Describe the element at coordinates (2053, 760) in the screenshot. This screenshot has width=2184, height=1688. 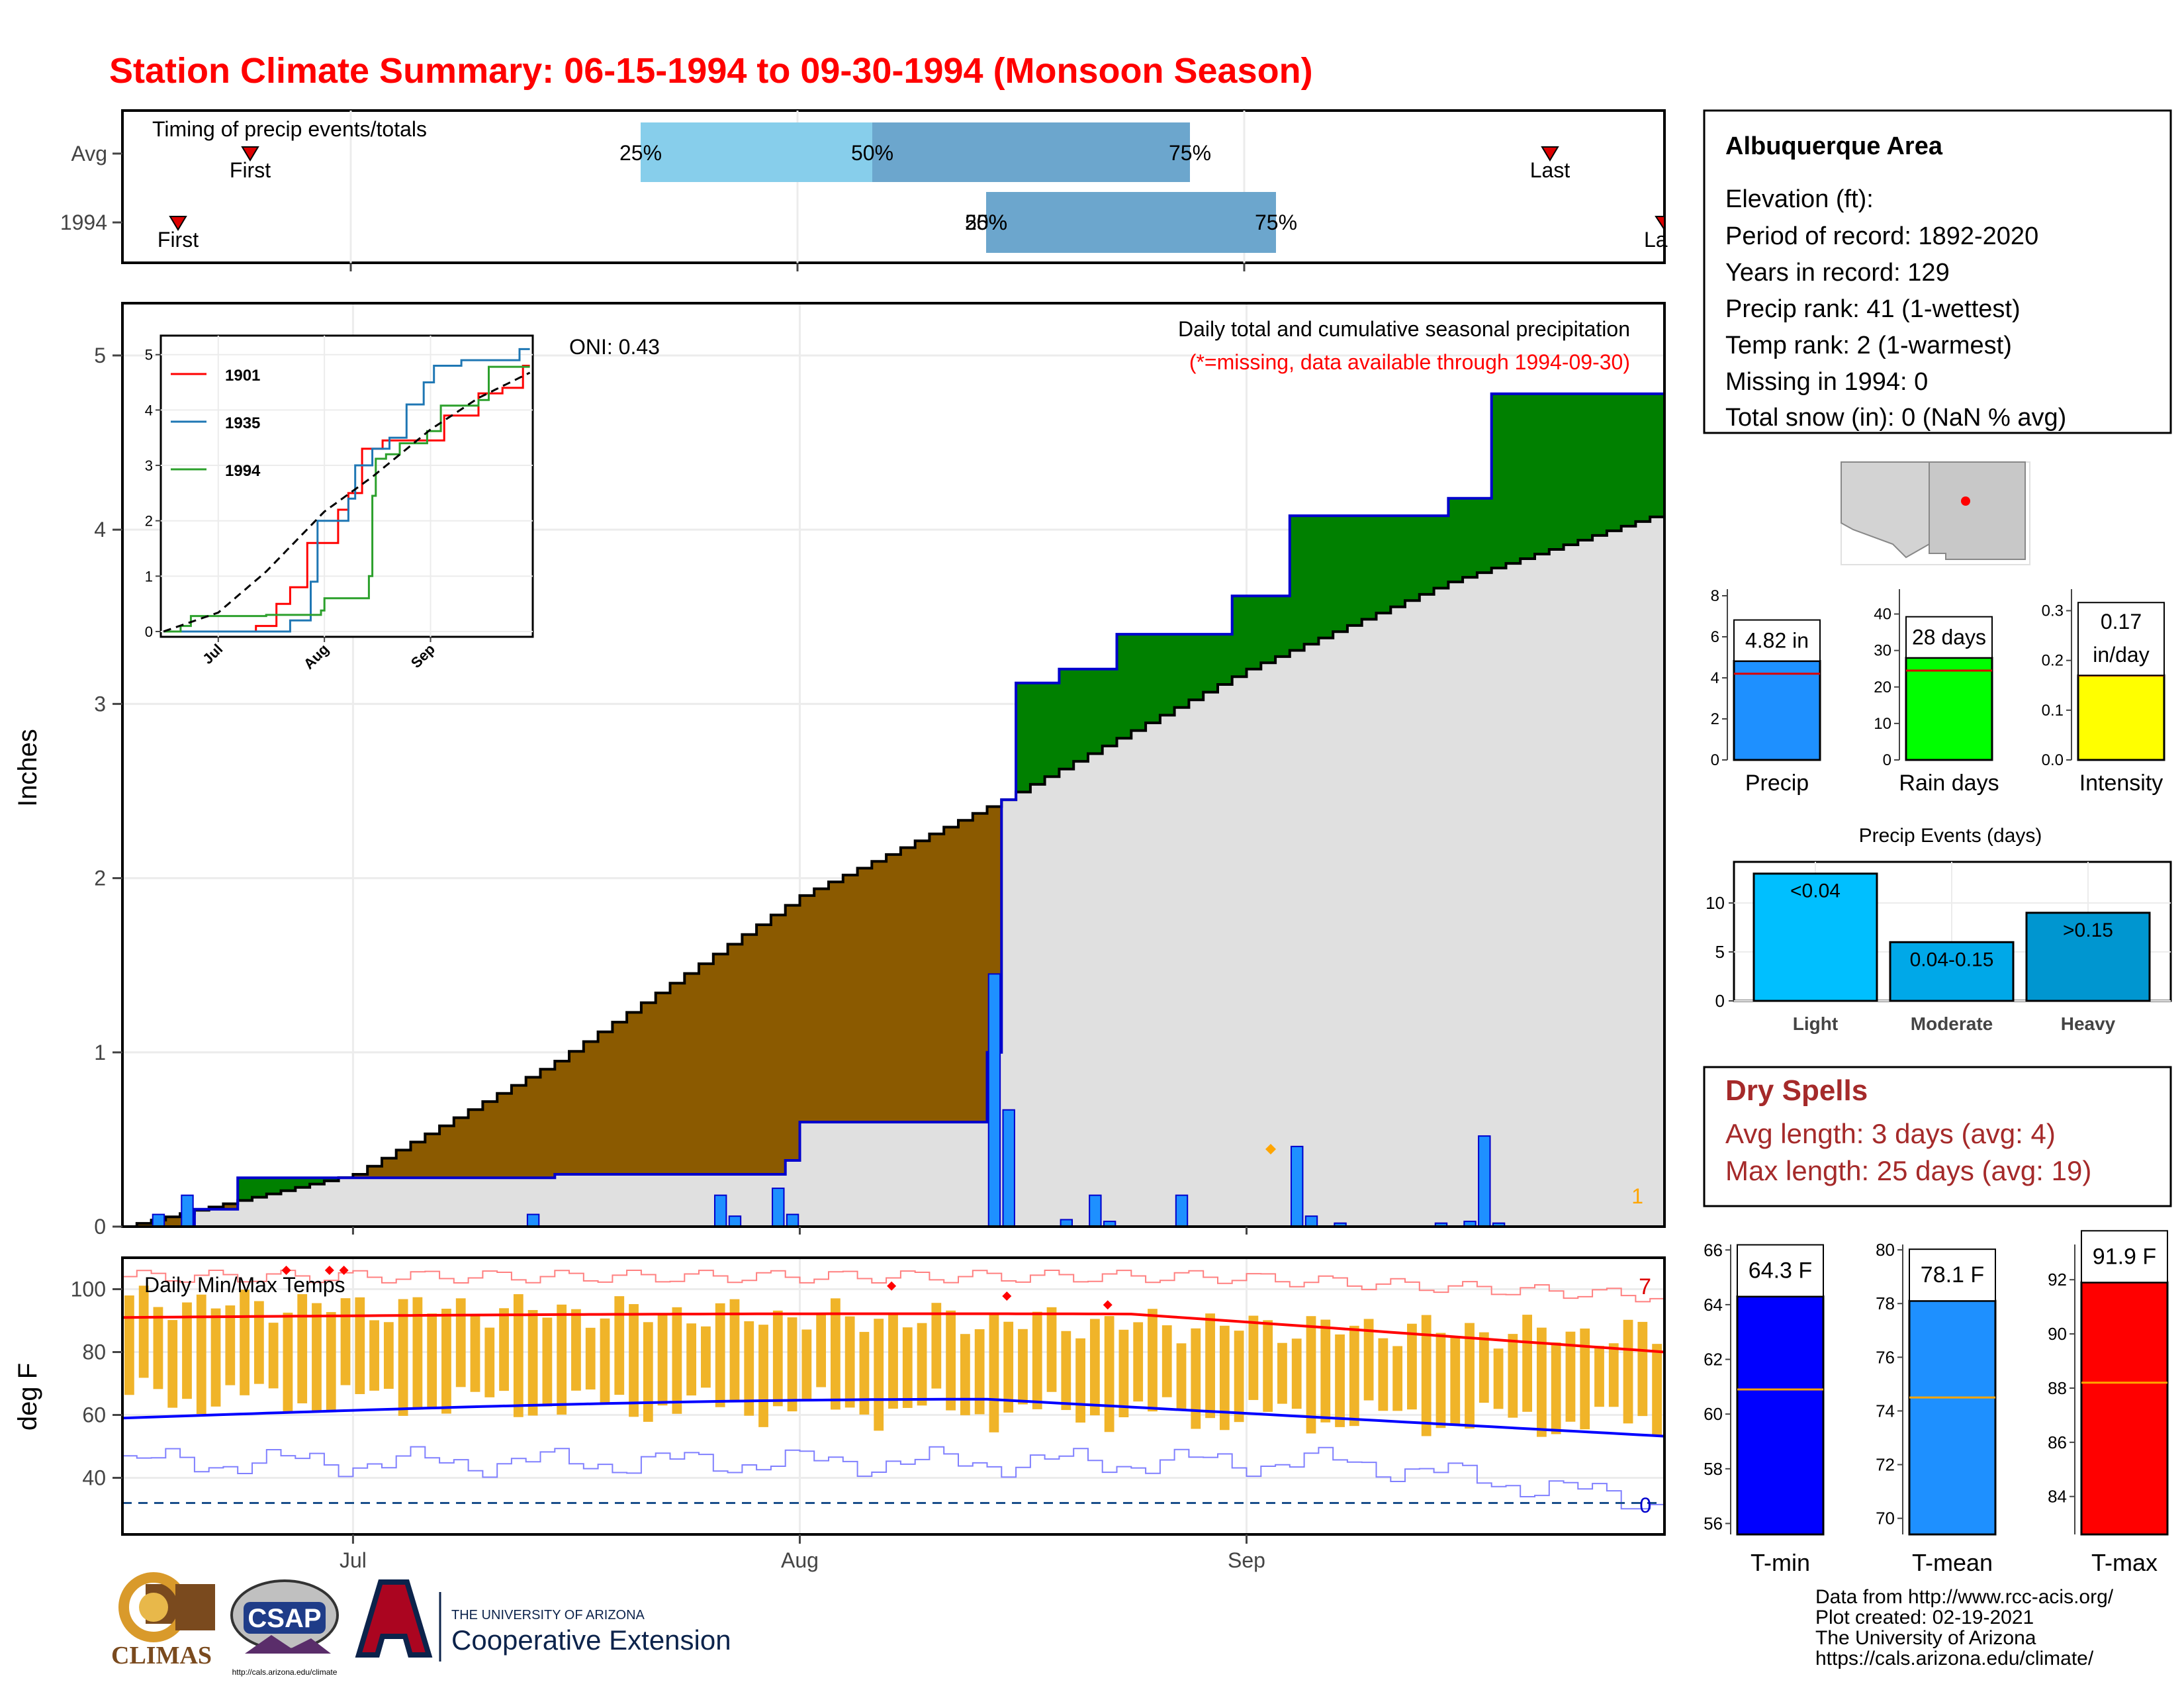
I see `mini-ytick-label: 0.0` at that location.